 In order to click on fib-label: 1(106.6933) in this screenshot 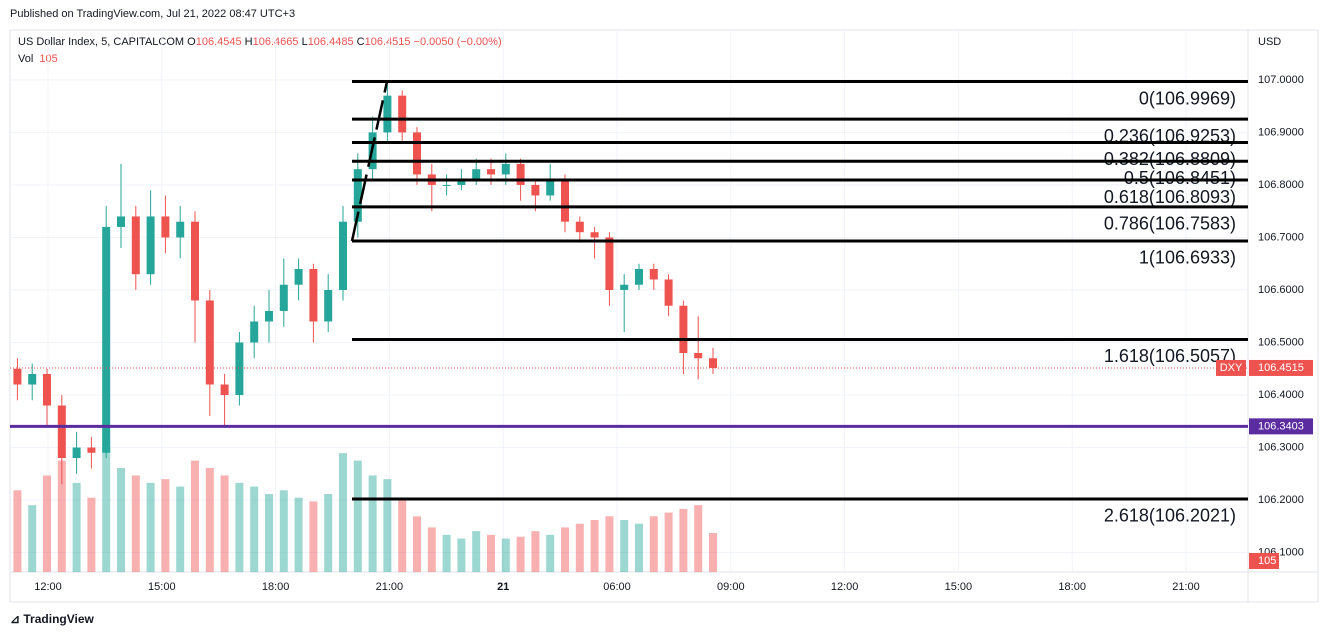, I will do `click(1187, 258)`.